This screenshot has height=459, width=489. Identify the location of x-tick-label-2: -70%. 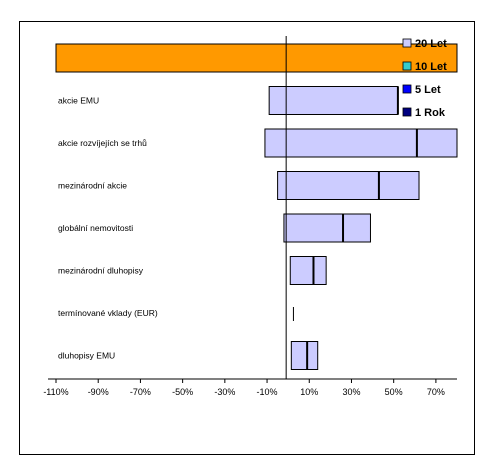
(140, 392).